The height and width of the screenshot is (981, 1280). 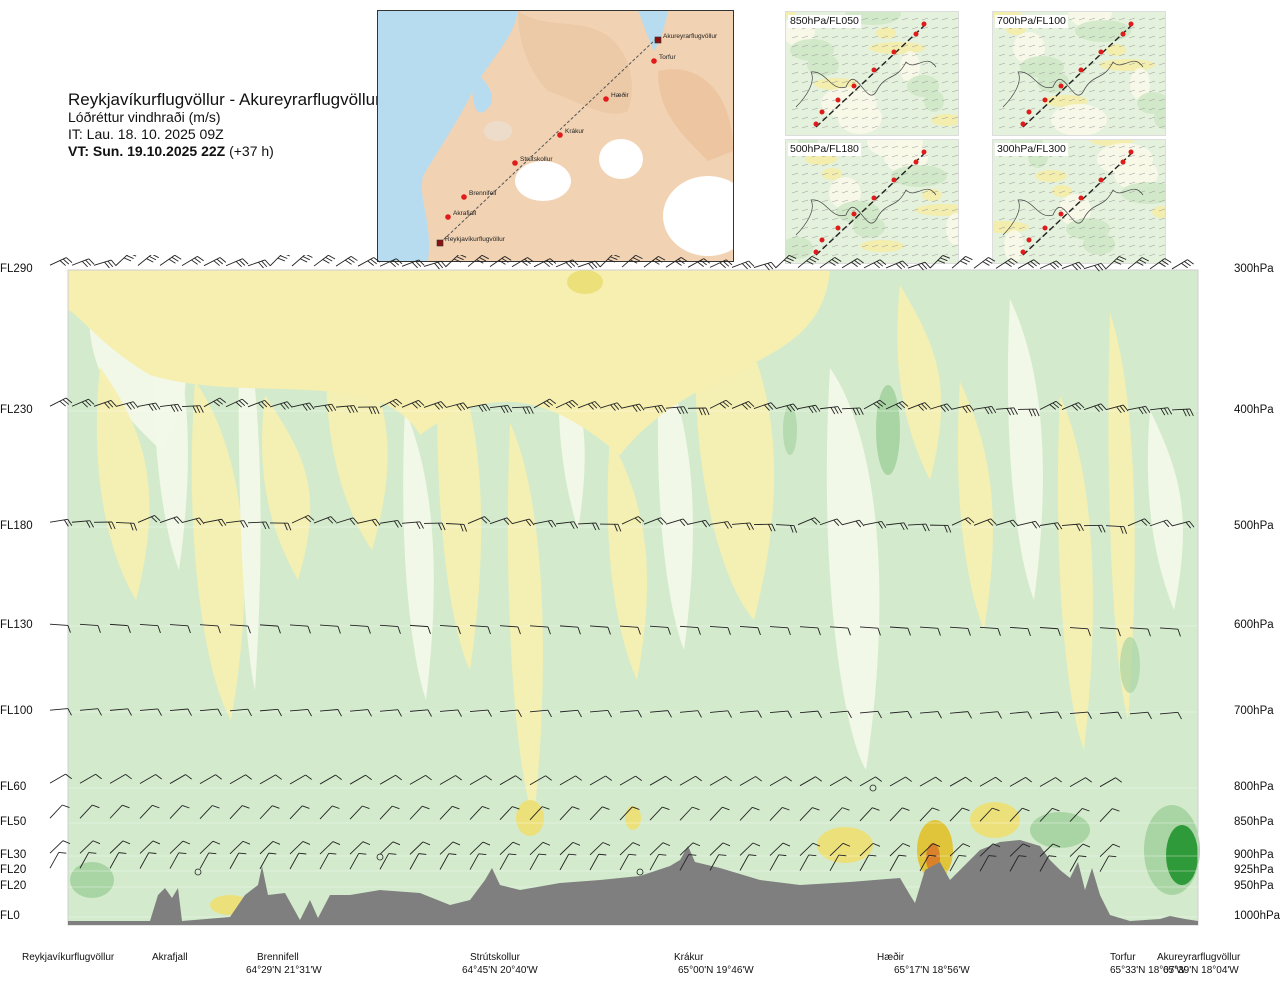 What do you see at coordinates (1123, 957) in the screenshot?
I see `location-name: Torfur` at bounding box center [1123, 957].